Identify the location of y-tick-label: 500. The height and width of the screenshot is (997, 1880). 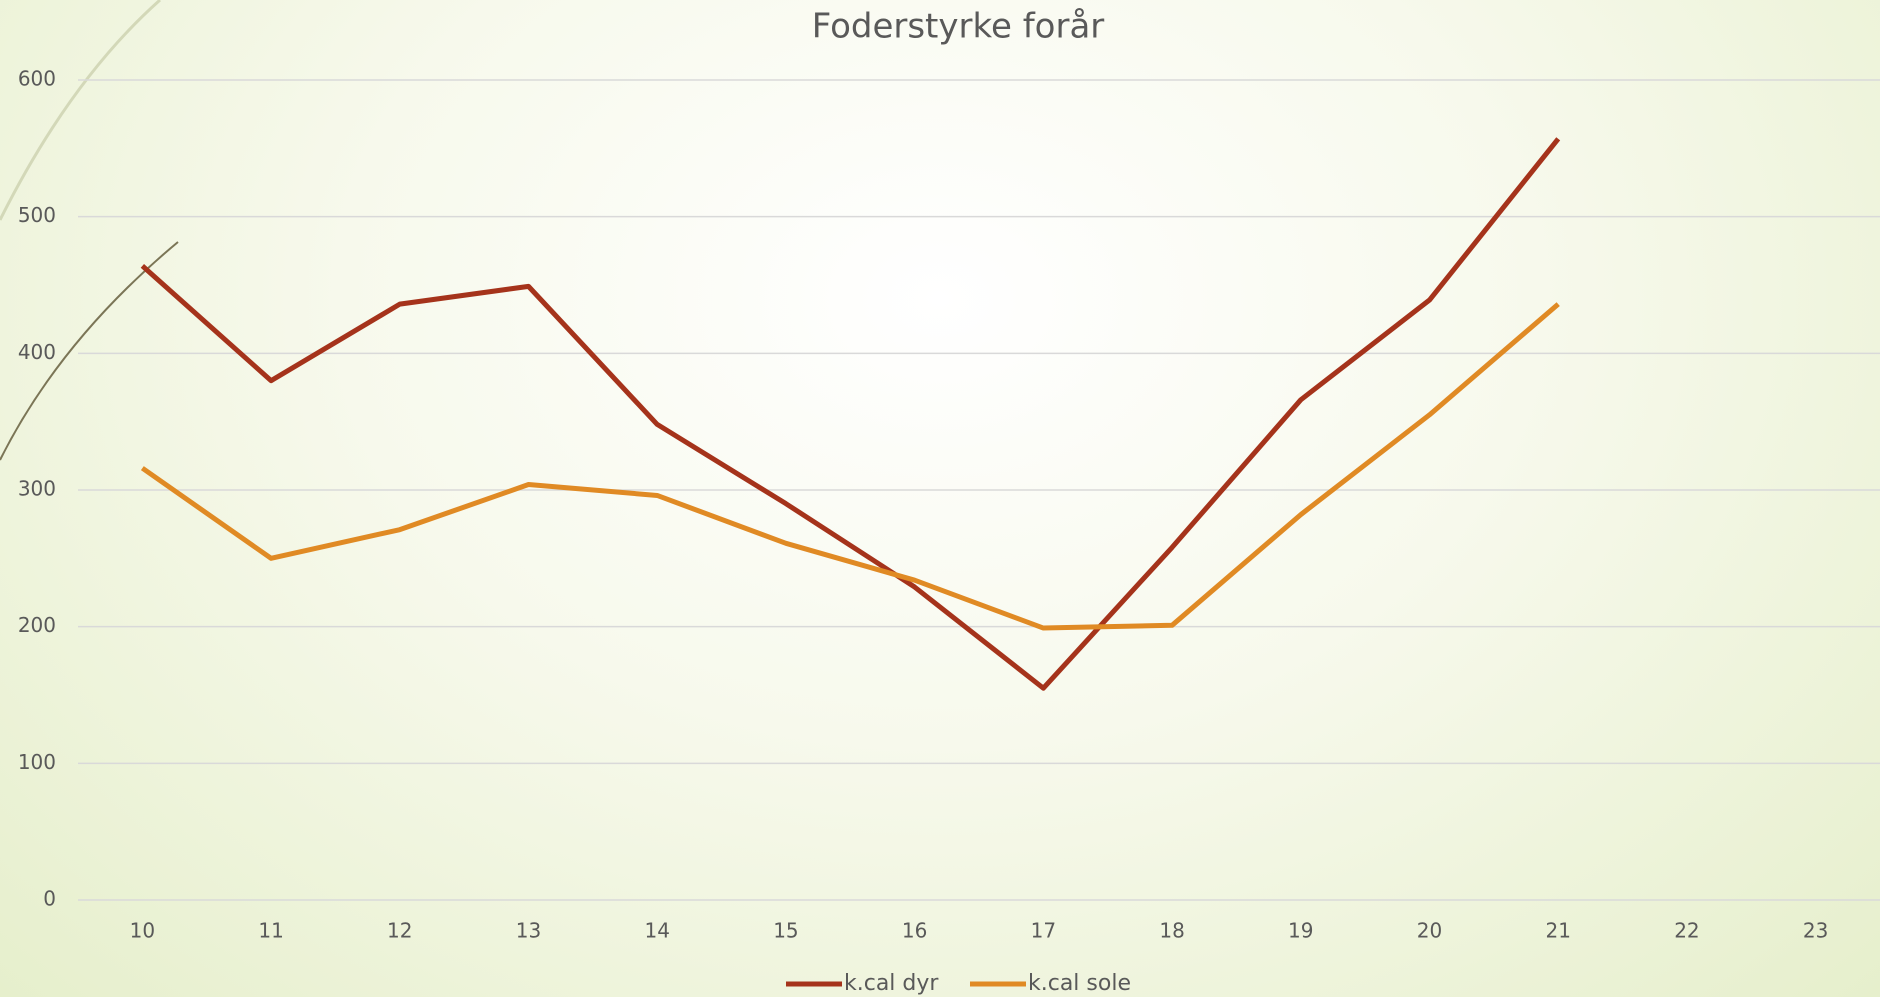
(37, 215).